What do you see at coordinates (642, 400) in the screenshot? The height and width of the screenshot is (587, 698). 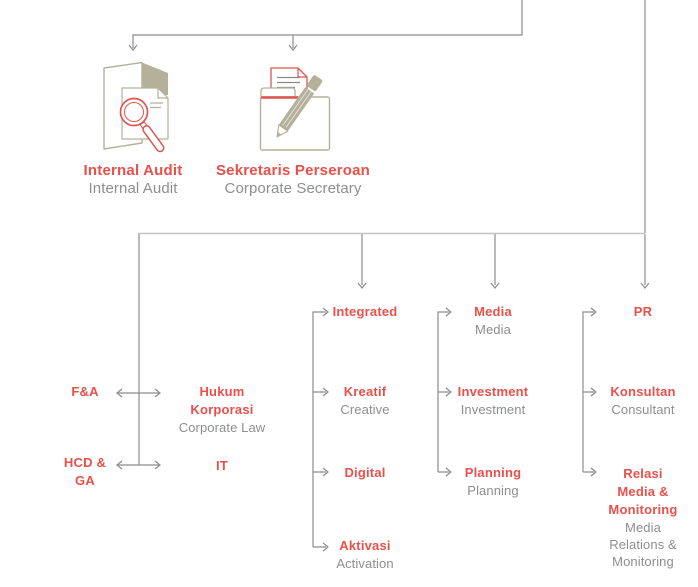 I see `node-konsultan: Konsultan Consultant` at bounding box center [642, 400].